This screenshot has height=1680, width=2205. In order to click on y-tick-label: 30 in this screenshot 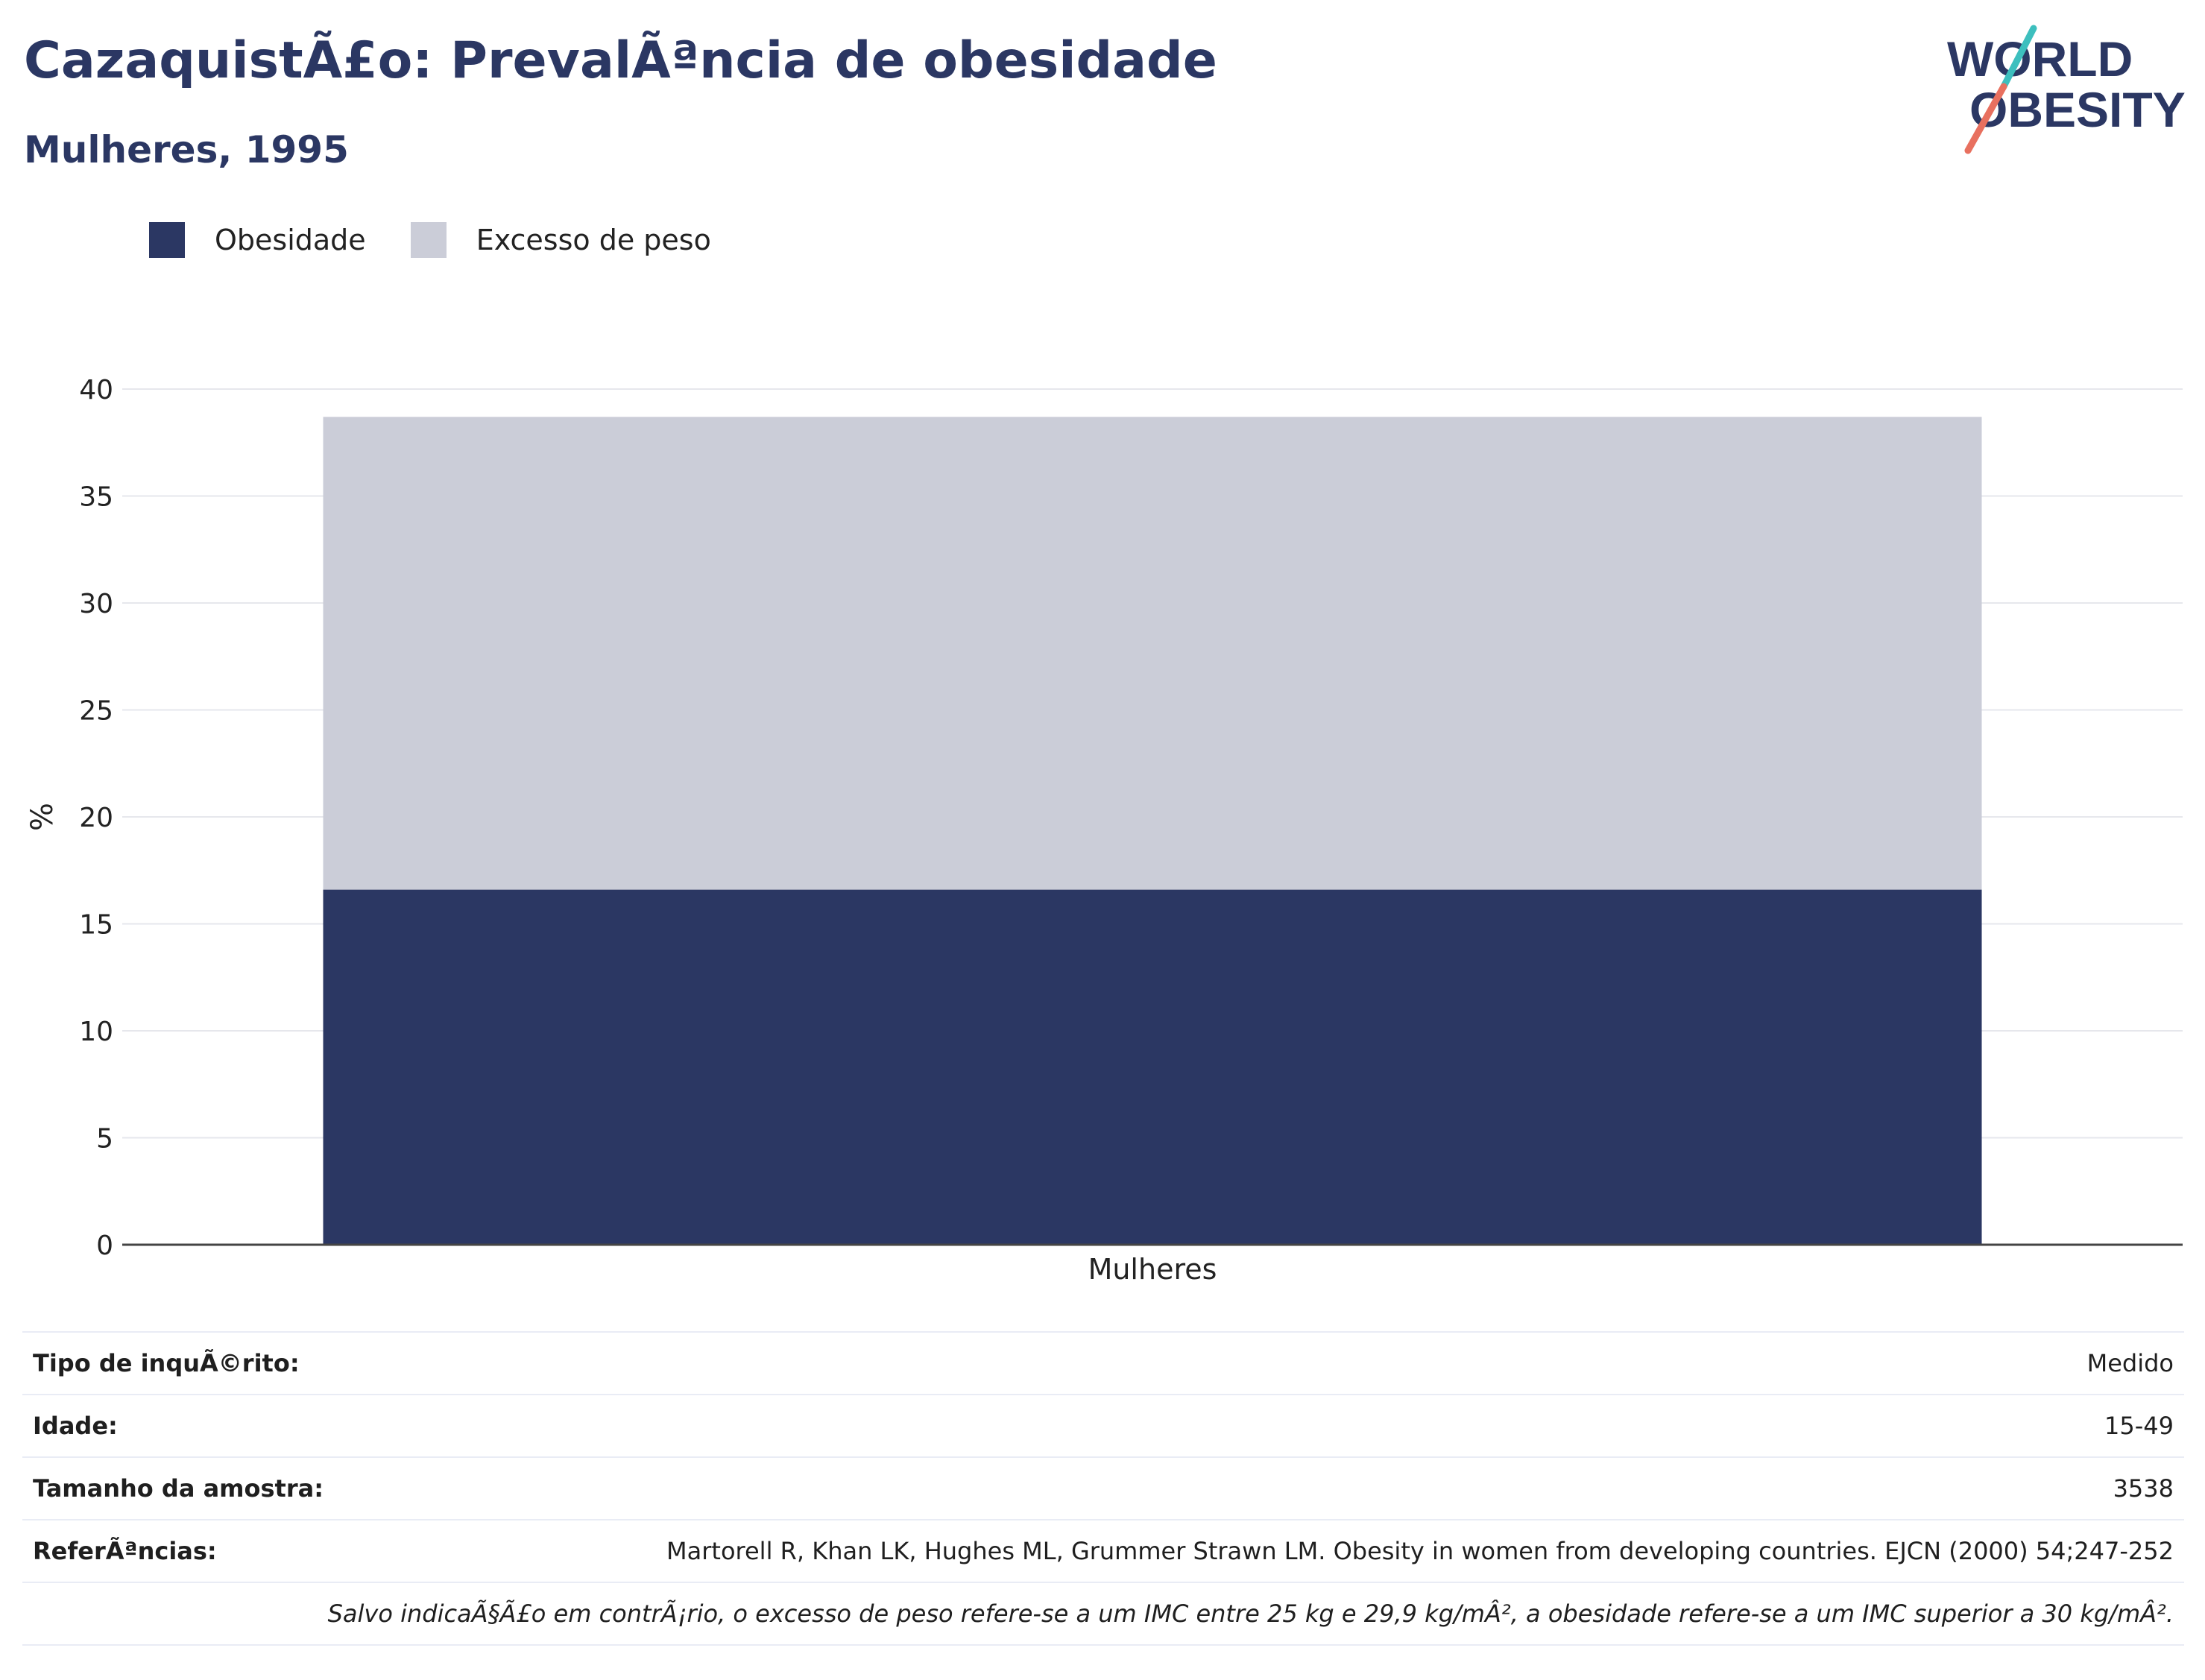, I will do `click(96, 604)`.